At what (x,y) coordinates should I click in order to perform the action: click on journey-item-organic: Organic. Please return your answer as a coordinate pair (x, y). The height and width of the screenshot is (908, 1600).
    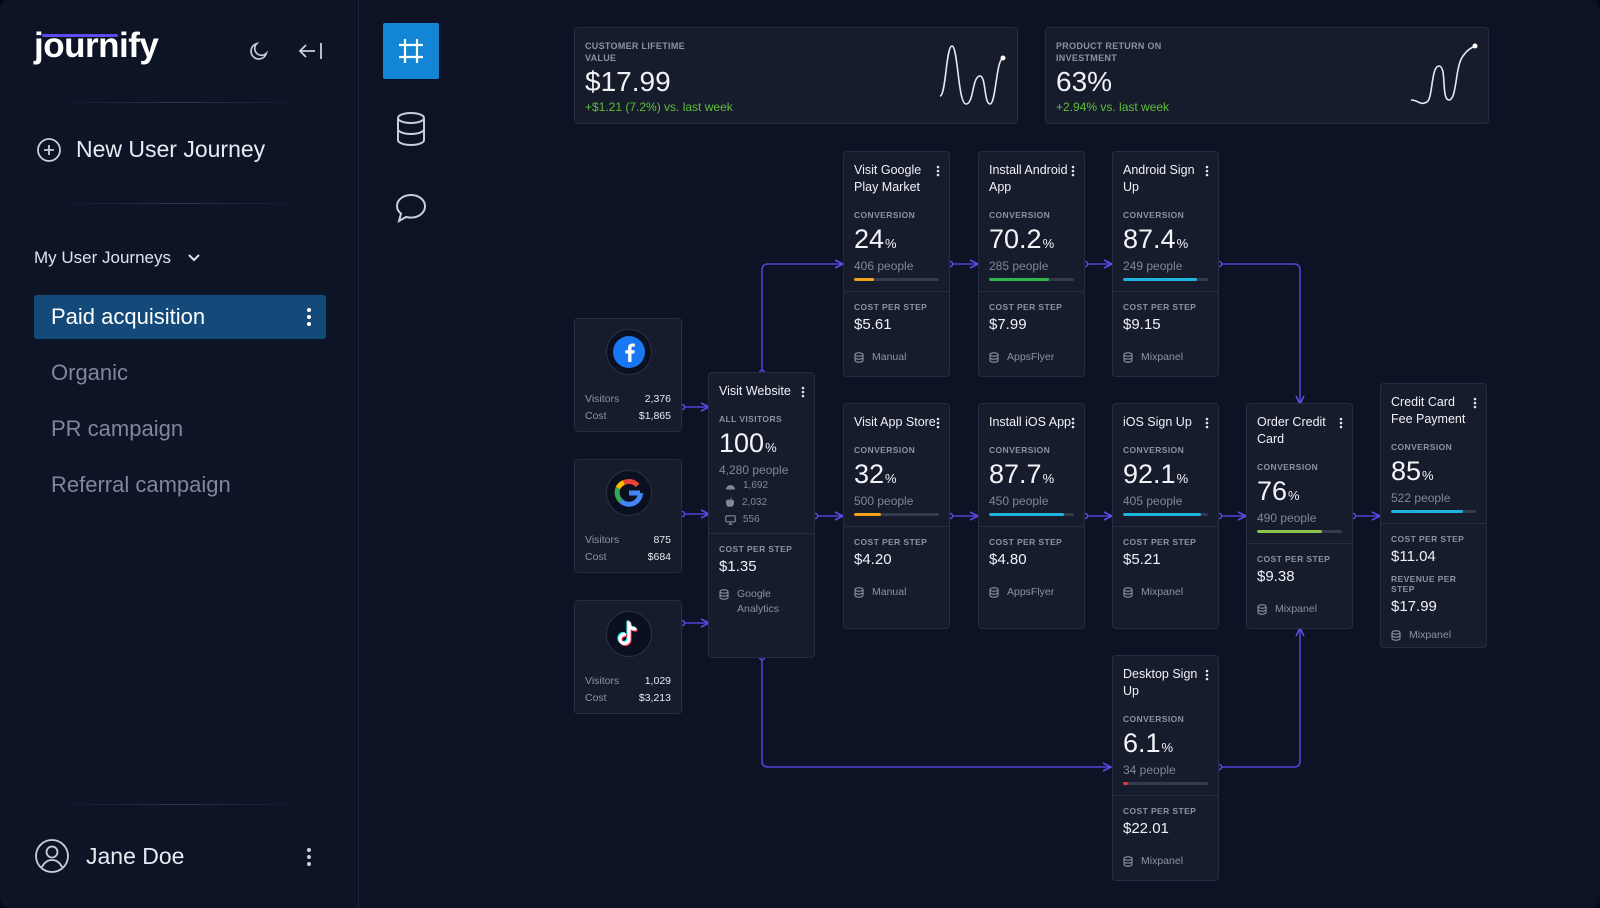
    Looking at the image, I should click on (180, 373).